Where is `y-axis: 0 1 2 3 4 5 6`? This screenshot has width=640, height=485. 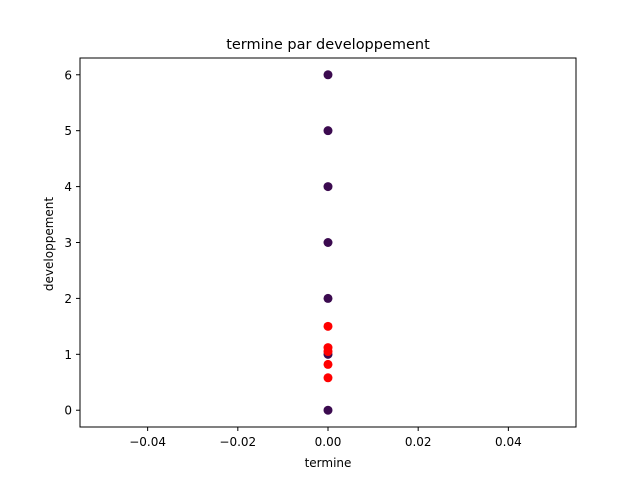 y-axis: 0 1 2 3 4 5 6 is located at coordinates (72, 243).